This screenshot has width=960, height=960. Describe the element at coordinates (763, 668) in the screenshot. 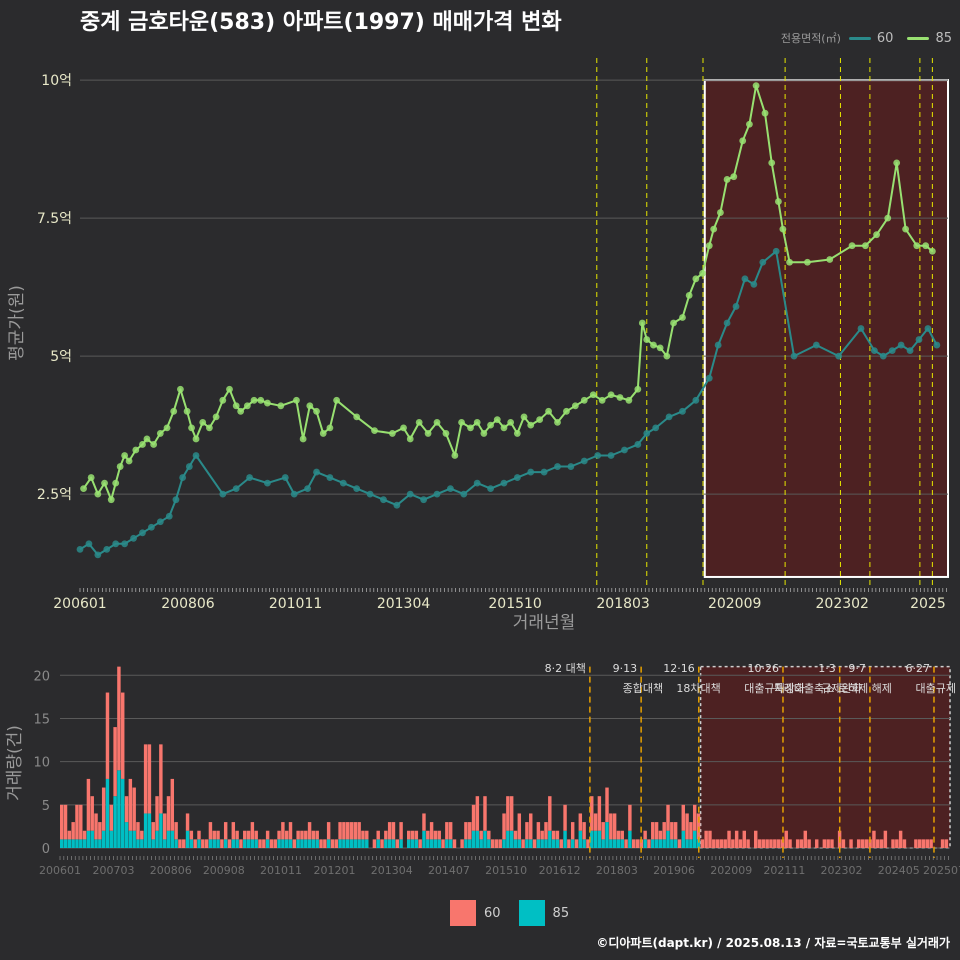

I see `policy-label-date: 10·26` at that location.